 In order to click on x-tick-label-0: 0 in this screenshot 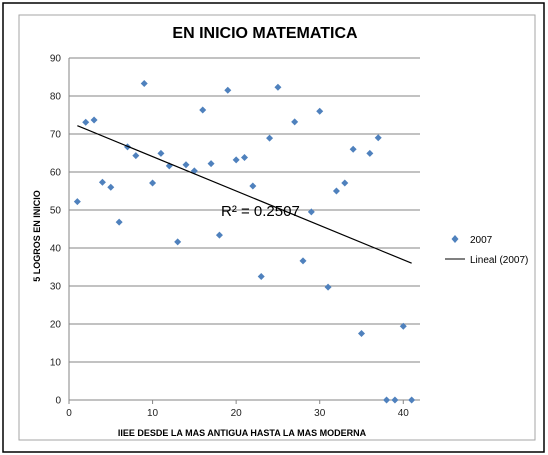, I will do `click(69, 413)`.